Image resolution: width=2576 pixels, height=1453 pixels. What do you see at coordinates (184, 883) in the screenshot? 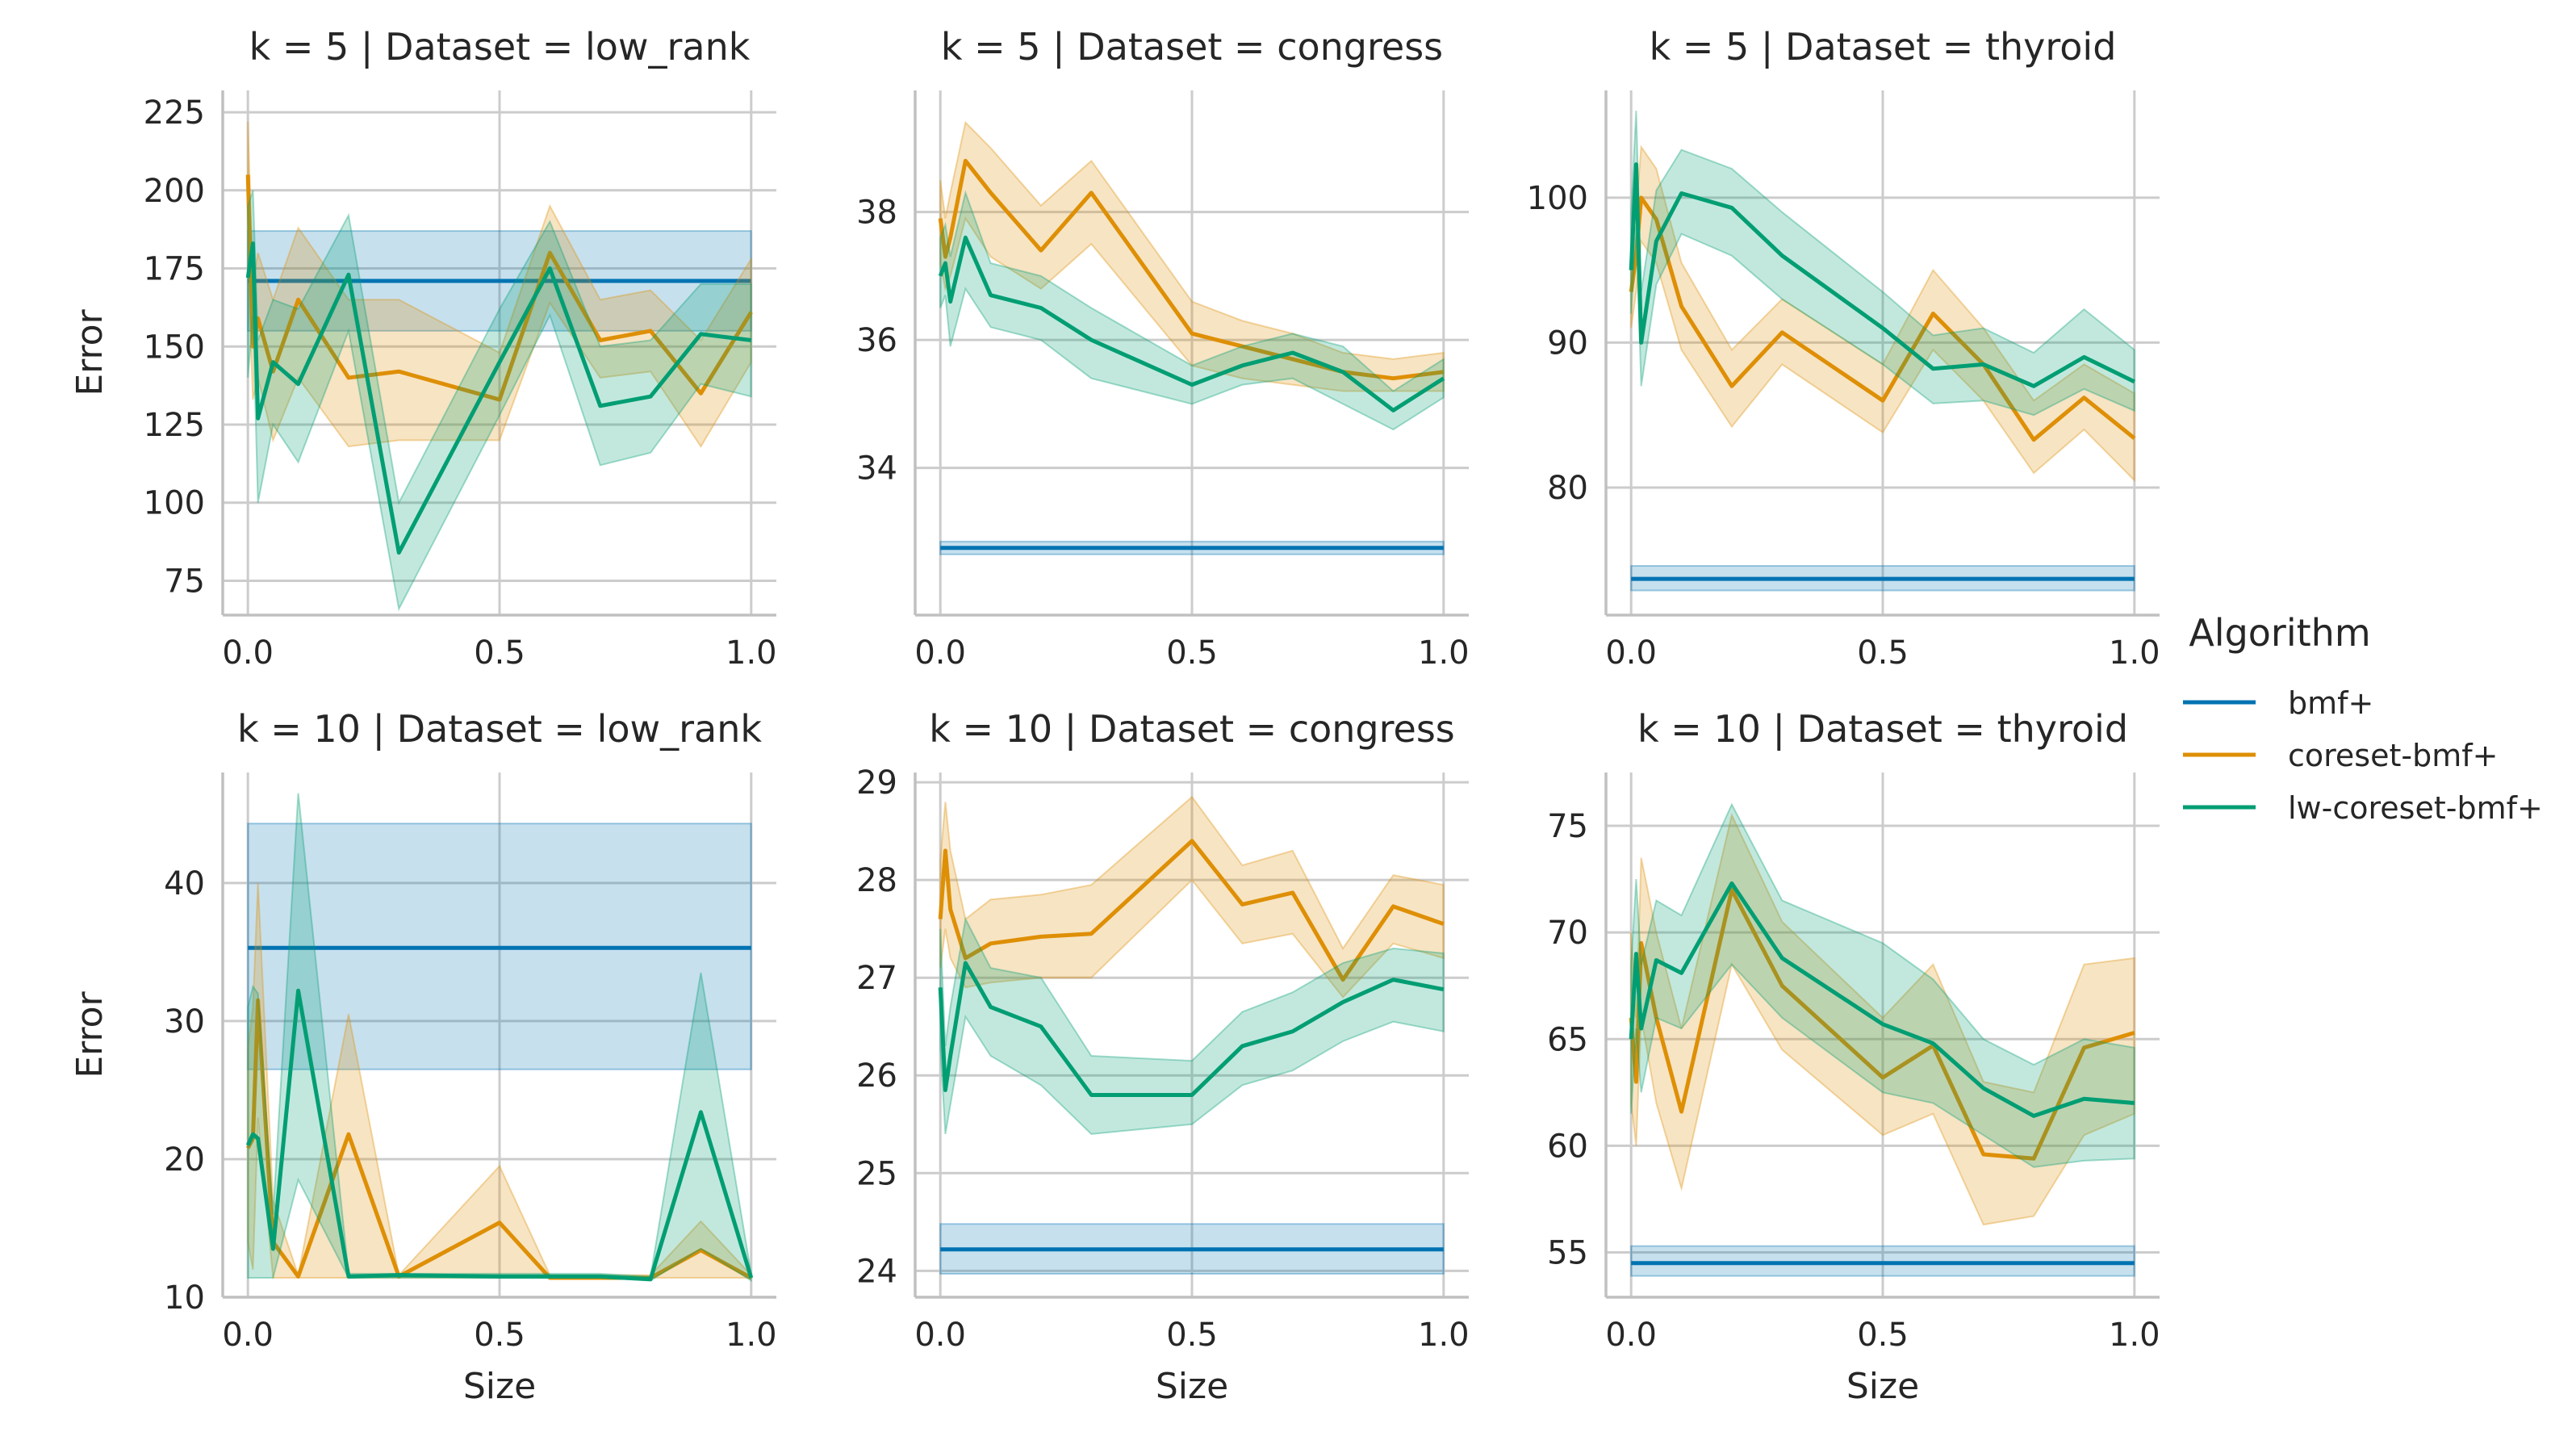
I see `y-tick-label: 40` at bounding box center [184, 883].